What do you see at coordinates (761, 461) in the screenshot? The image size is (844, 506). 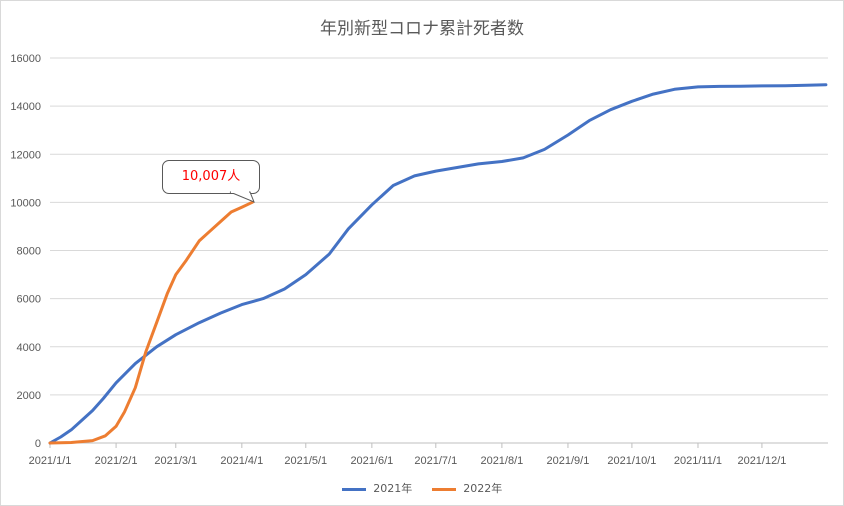 I see `x-tick-label: 2021/12/1` at bounding box center [761, 461].